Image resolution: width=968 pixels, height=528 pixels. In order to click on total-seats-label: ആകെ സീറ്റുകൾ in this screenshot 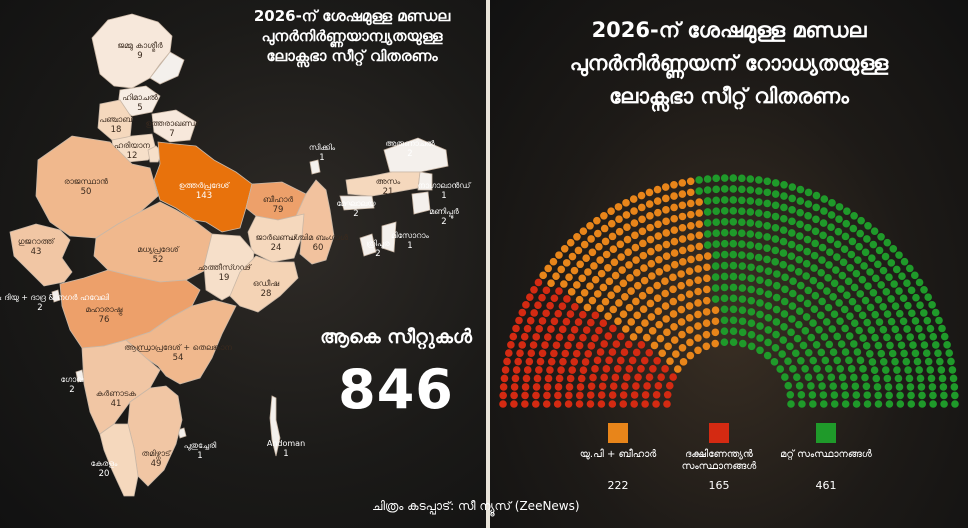, I will do `click(396, 337)`.